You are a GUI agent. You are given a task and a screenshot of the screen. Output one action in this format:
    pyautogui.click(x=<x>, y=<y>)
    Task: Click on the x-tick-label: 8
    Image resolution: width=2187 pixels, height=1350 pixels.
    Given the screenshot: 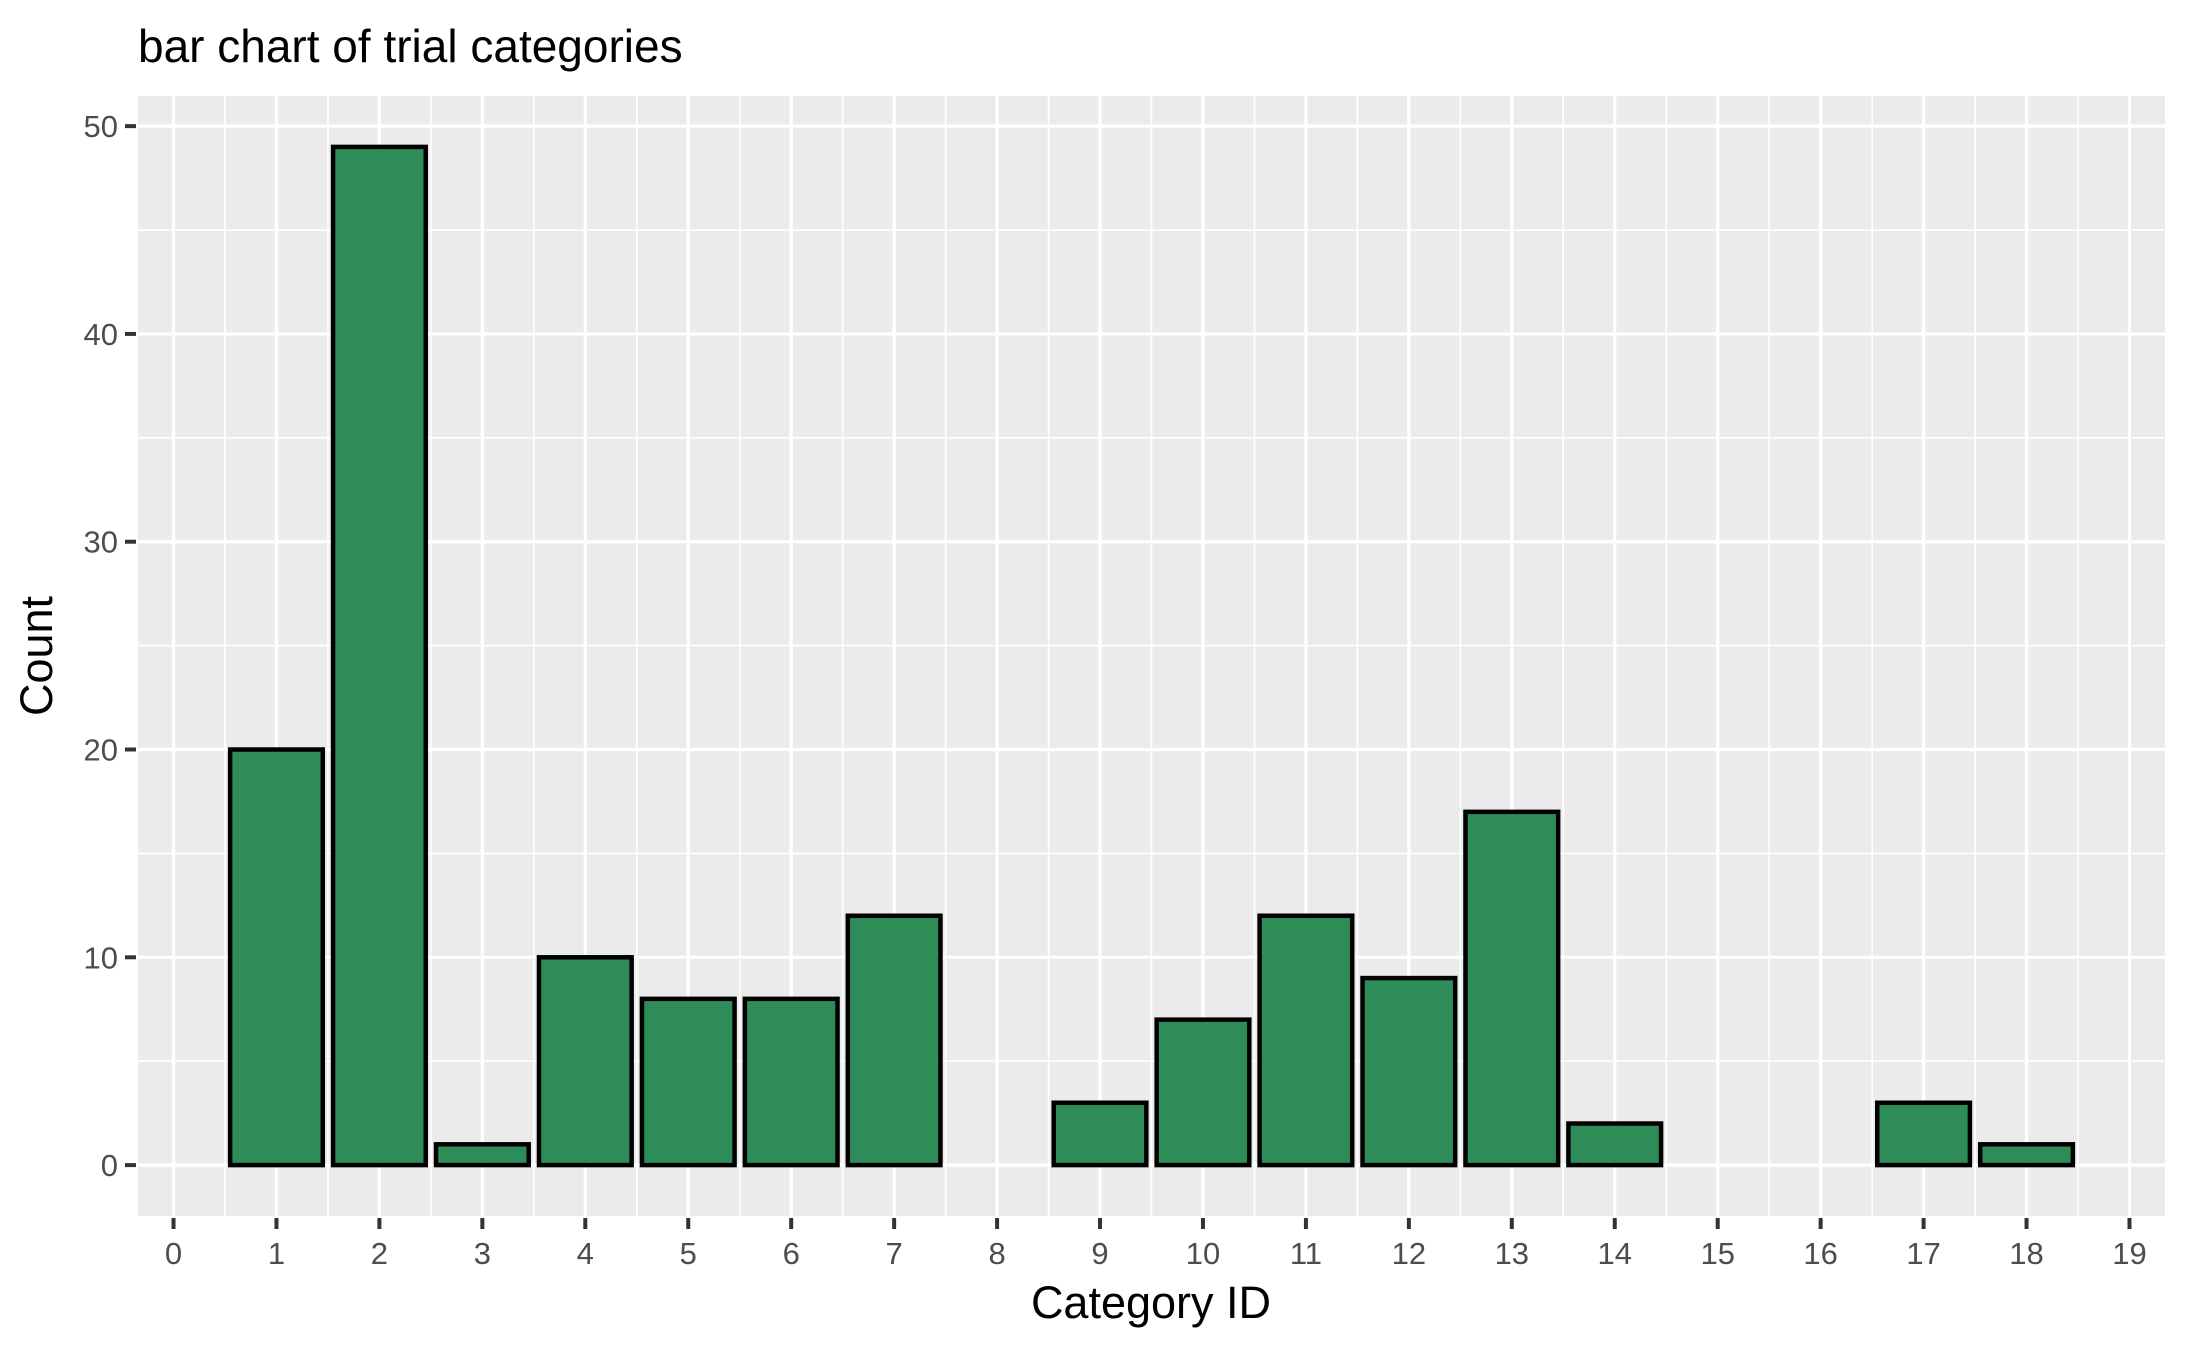 What is the action you would take?
    pyautogui.click(x=996, y=1253)
    